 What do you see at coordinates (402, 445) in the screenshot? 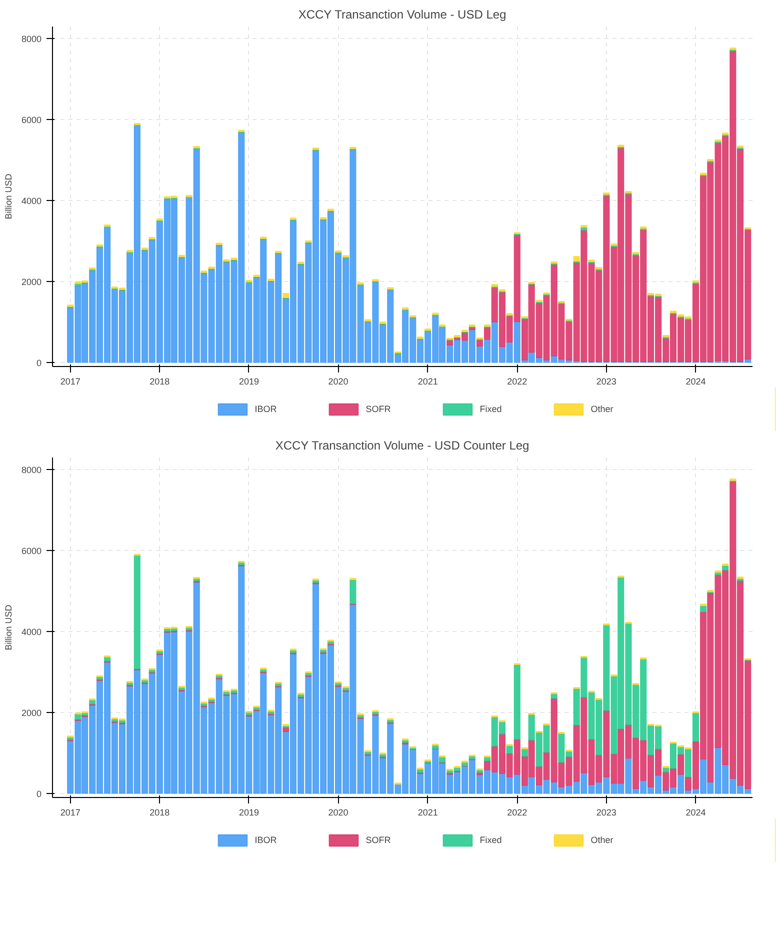
I see `chart-title: XCCY Transanction Volume - USD Counter Leg` at bounding box center [402, 445].